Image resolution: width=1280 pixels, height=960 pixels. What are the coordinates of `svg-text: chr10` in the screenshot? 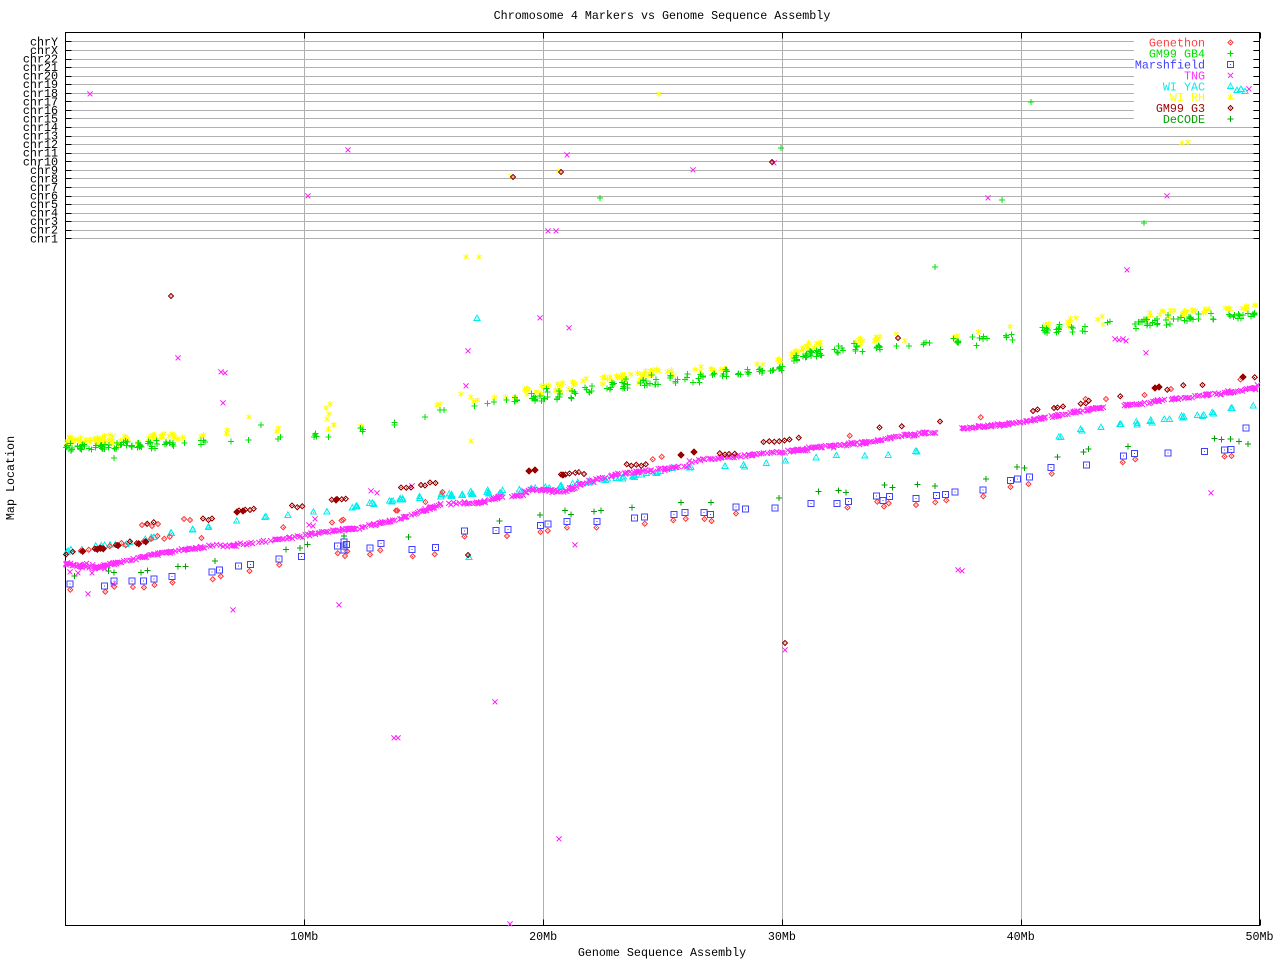 It's located at (40, 162).